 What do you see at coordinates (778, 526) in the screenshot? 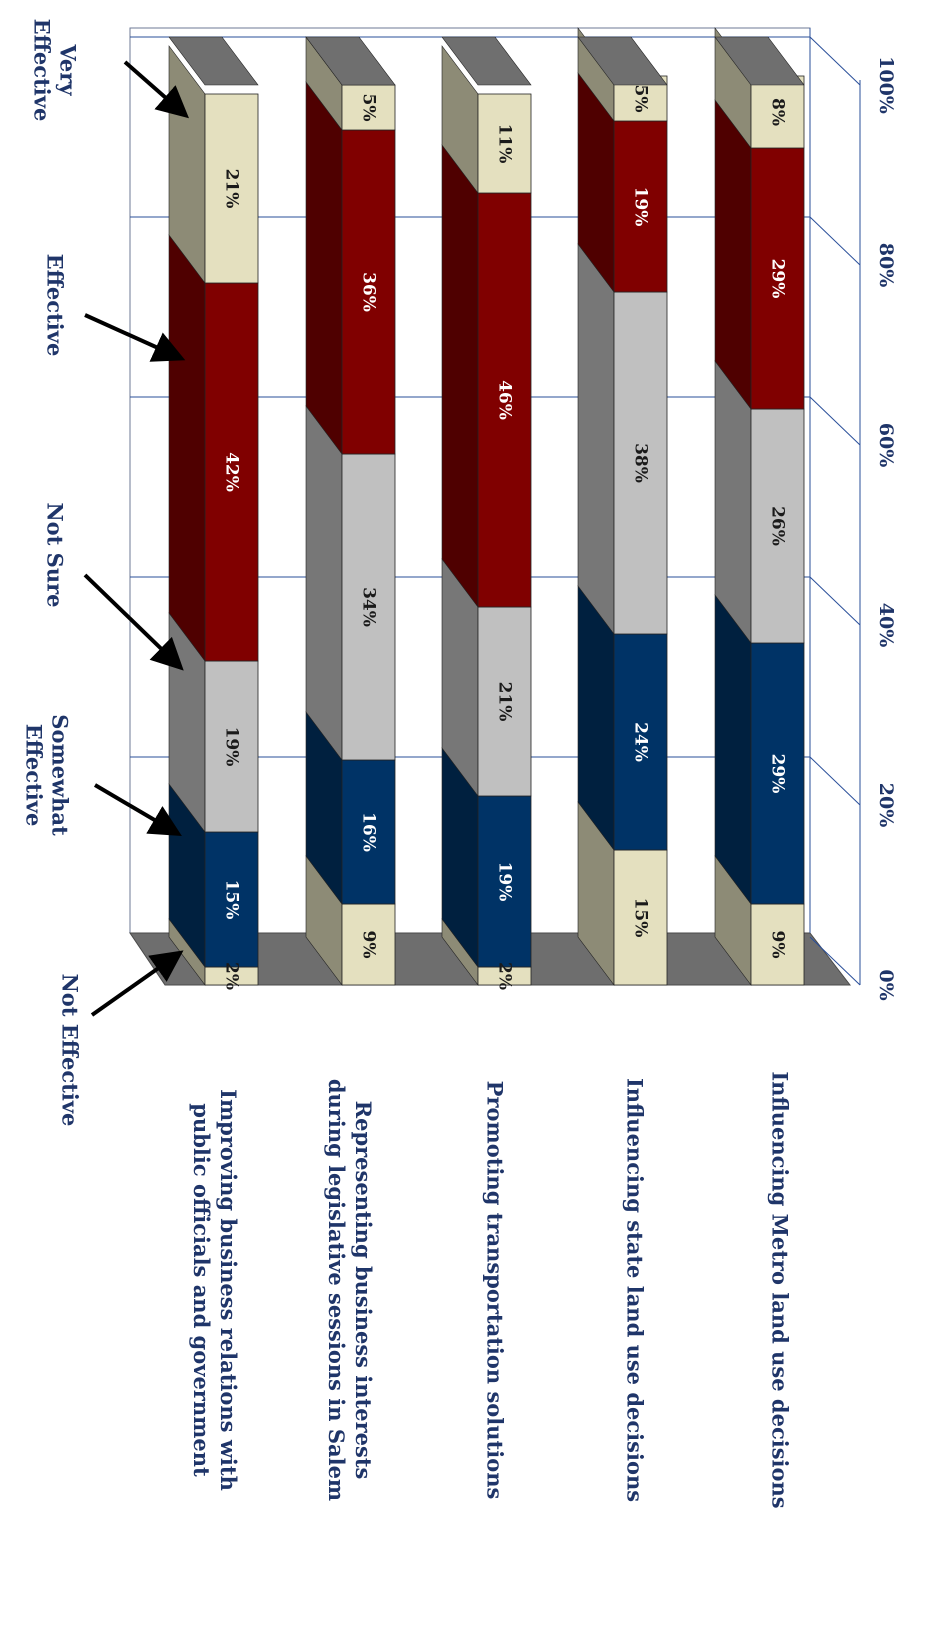
I see `bar-value-label: 26%` at bounding box center [778, 526].